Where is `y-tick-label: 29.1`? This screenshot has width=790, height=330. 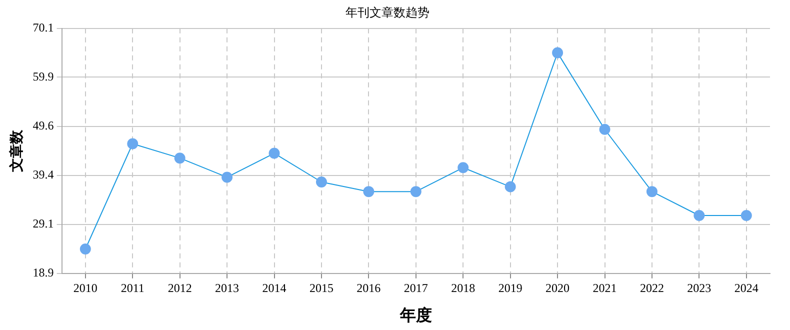
y-tick-label: 29.1 is located at coordinates (43, 223).